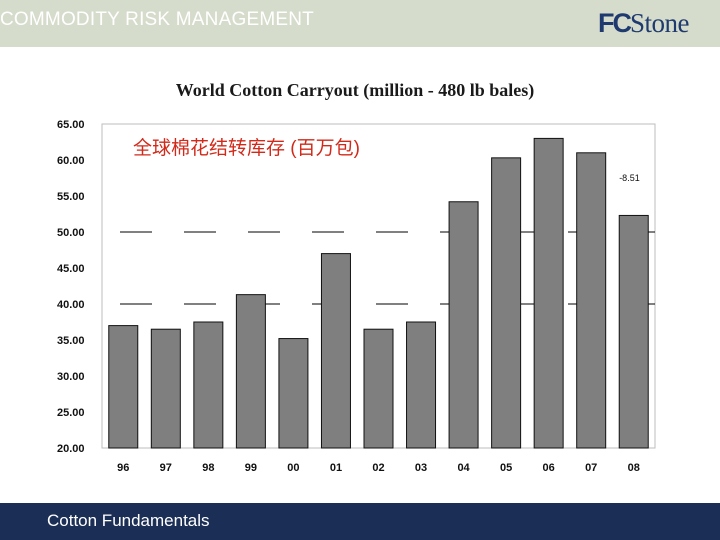  Describe the element at coordinates (378, 468) in the screenshot. I see `x-tick-label: 02` at that location.